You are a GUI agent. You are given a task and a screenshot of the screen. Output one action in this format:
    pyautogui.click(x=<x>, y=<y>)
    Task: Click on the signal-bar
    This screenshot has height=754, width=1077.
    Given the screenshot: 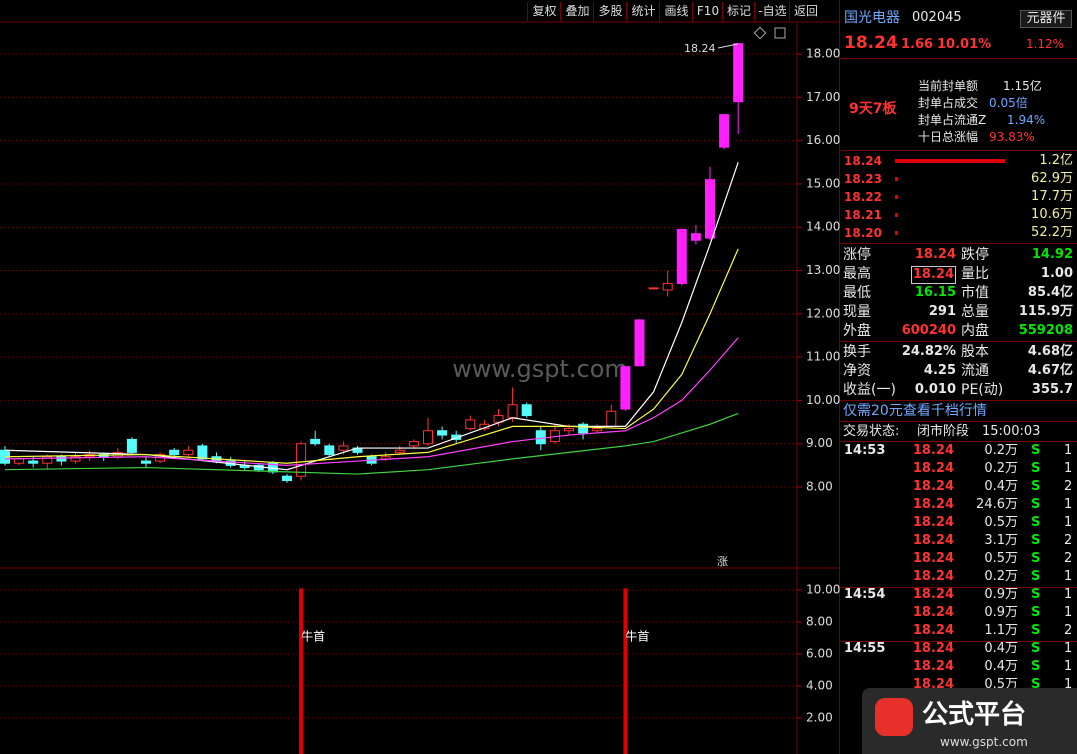 What is the action you would take?
    pyautogui.click(x=625, y=671)
    